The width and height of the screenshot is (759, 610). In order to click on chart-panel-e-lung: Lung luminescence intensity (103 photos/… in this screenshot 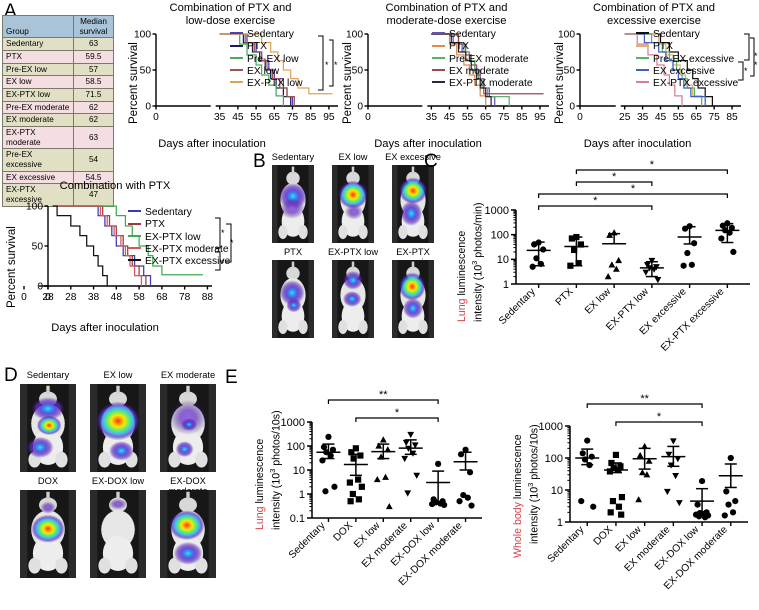, I will do `click(364, 493)`.